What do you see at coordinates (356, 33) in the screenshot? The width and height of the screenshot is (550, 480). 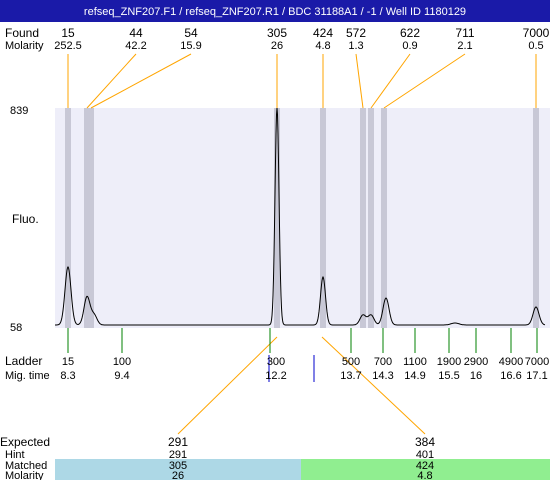 I see `found-size: 572` at bounding box center [356, 33].